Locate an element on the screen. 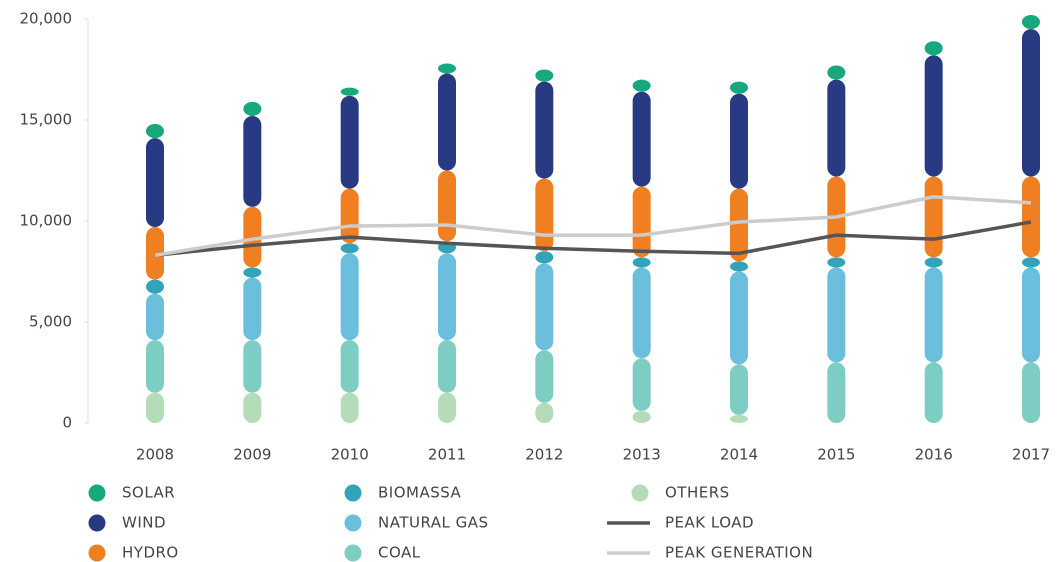  x-tick-label: 2010 is located at coordinates (350, 455).